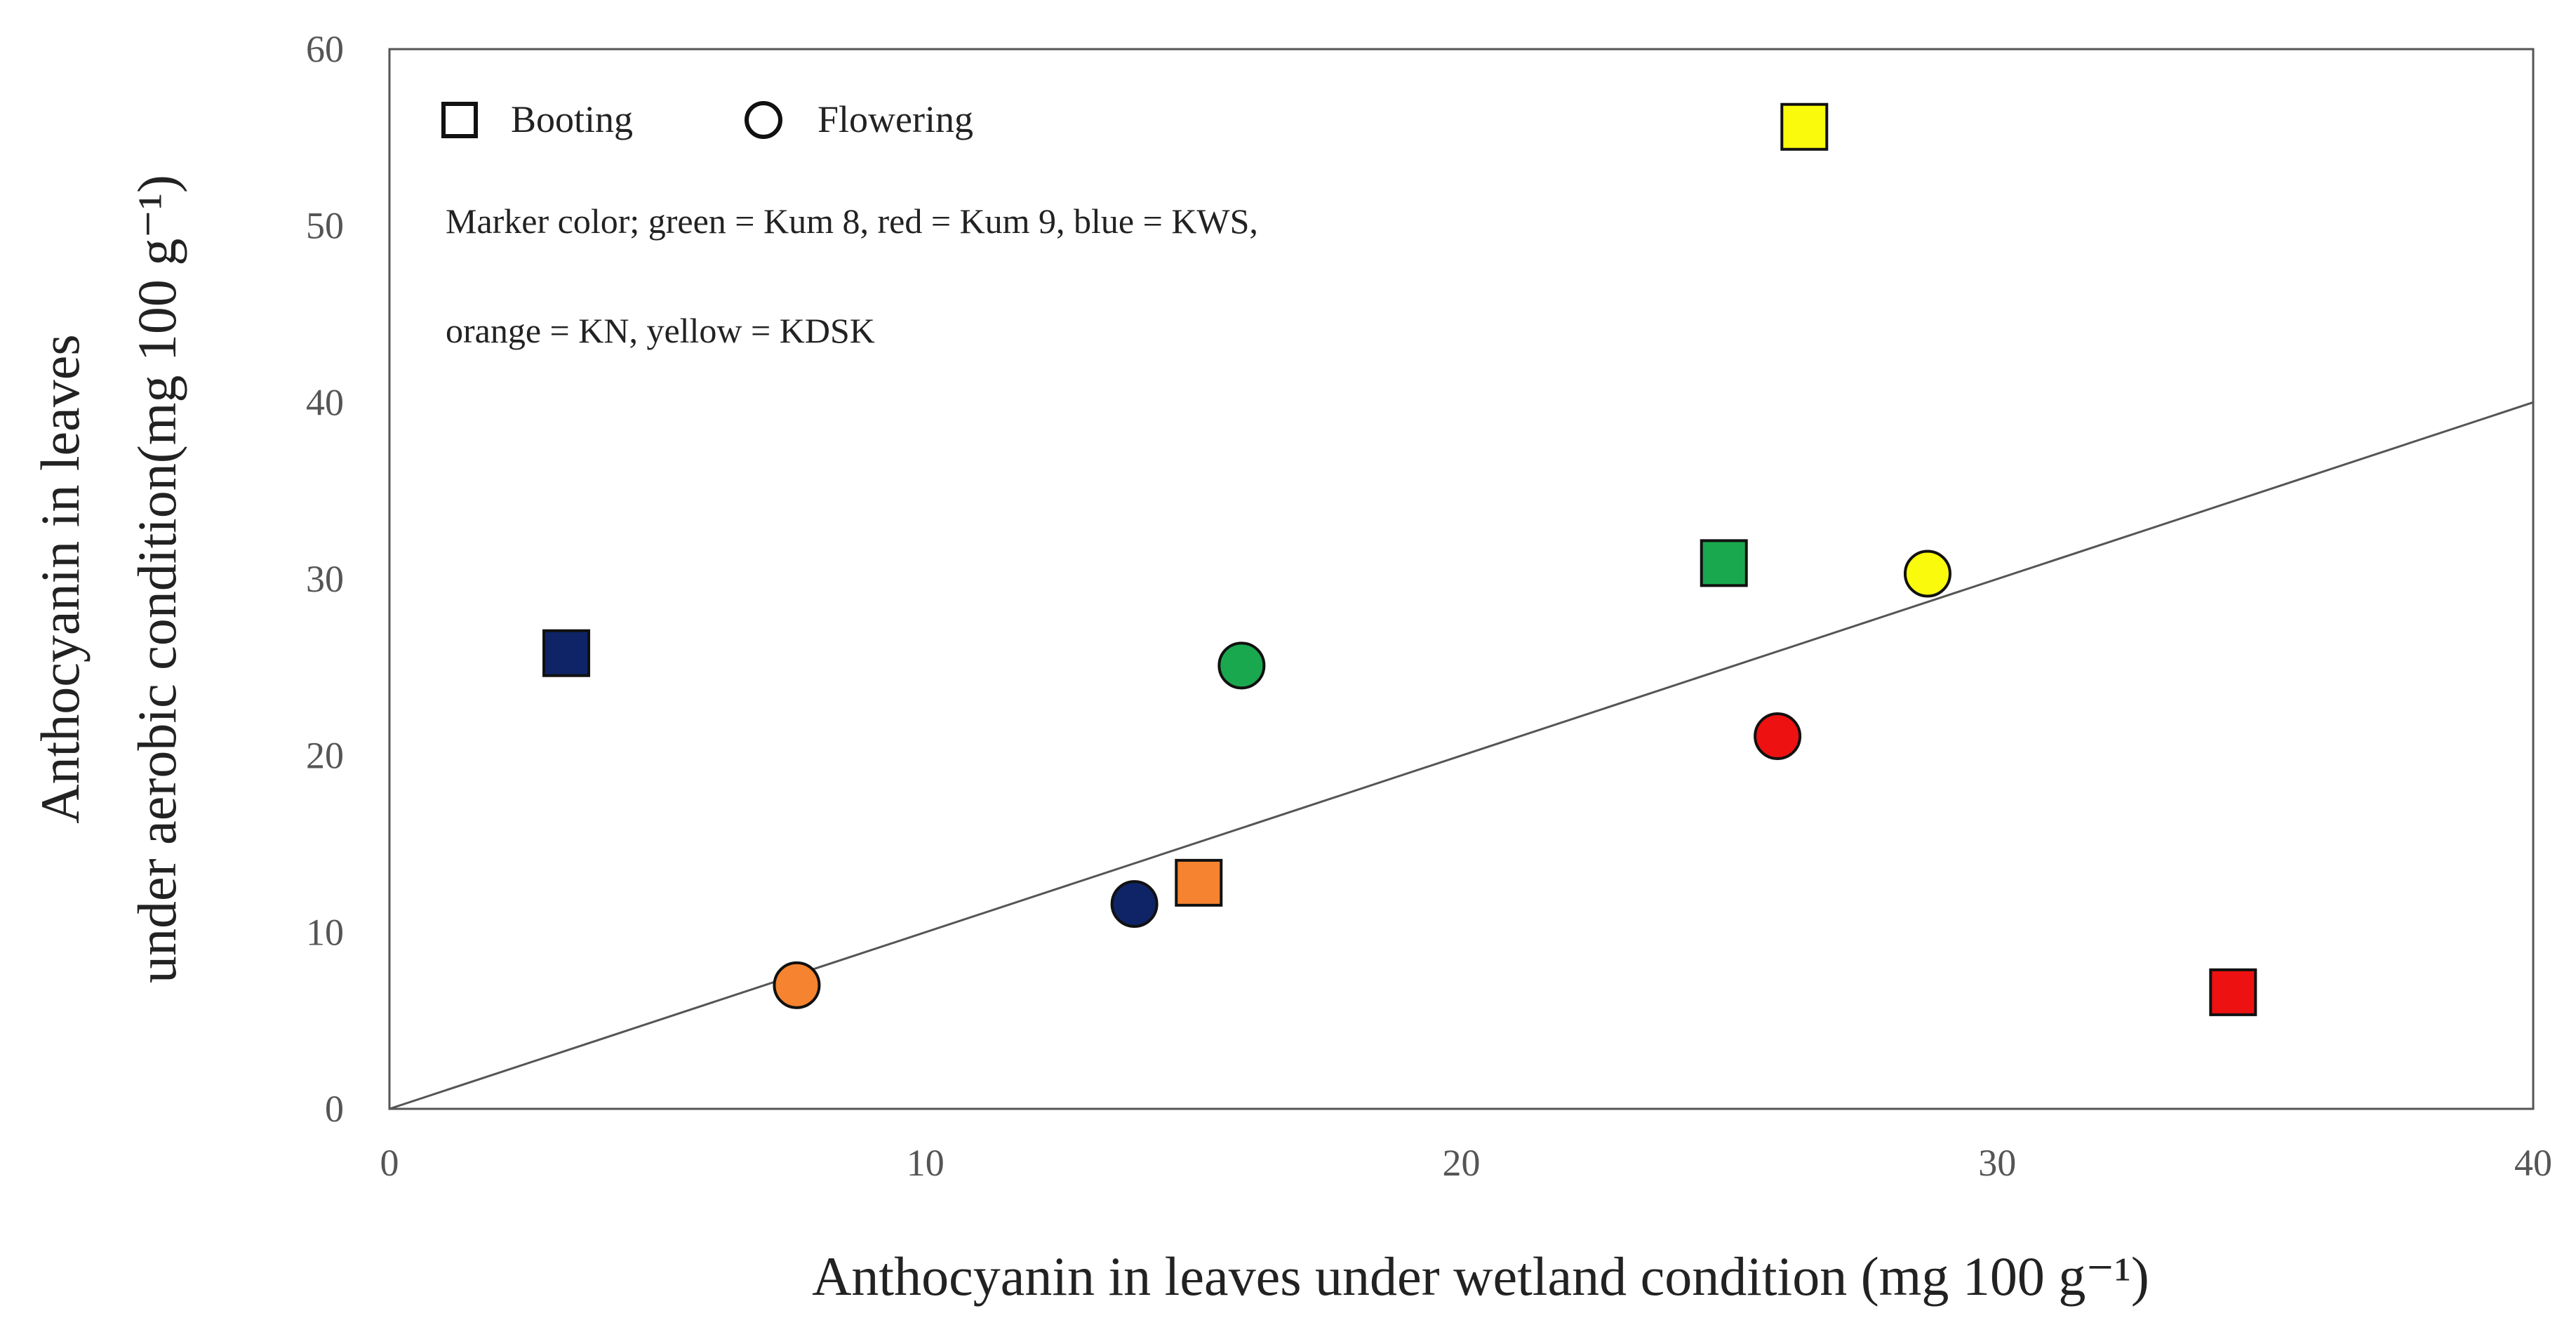 The image size is (2576, 1325). What do you see at coordinates (707, 119) in the screenshot?
I see `legend: Booting Flowering` at bounding box center [707, 119].